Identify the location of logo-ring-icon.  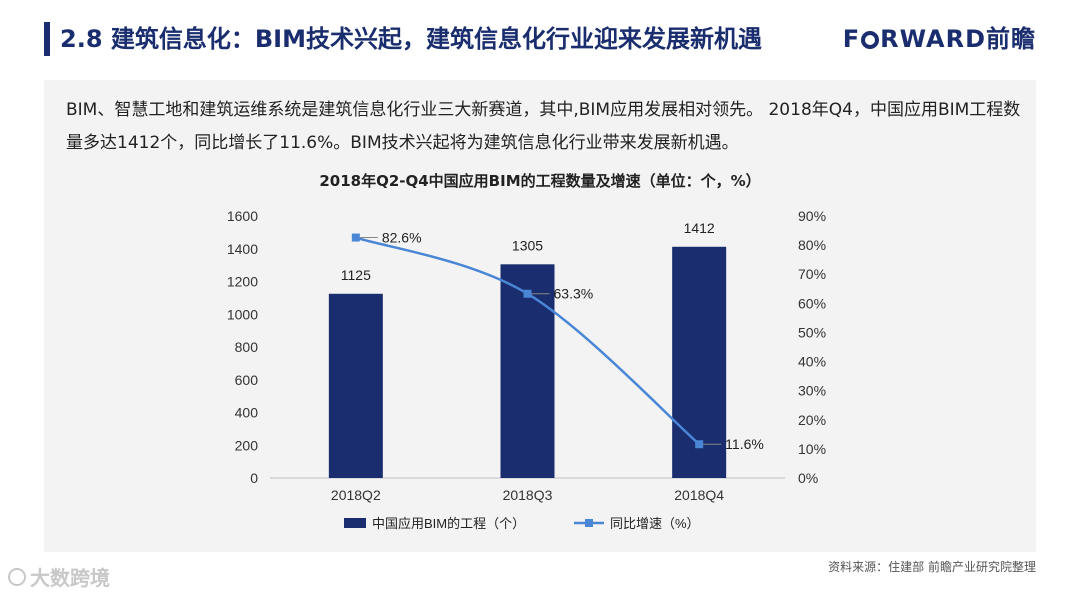
(870, 40).